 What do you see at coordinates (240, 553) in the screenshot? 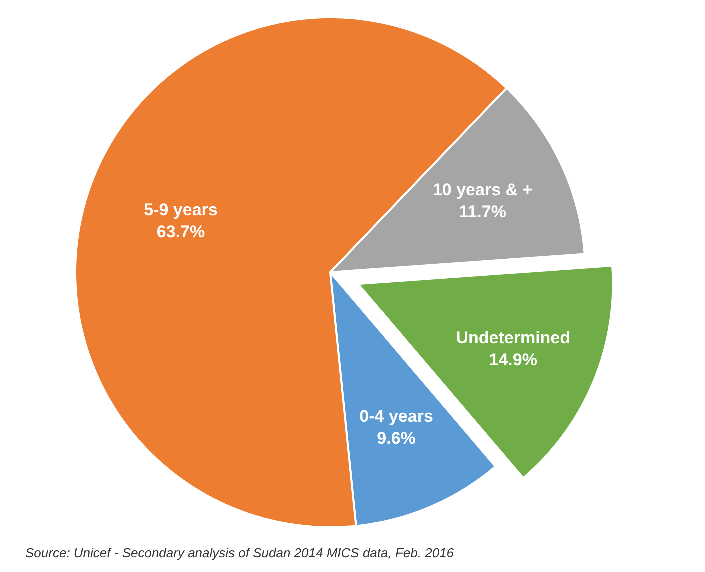
I see `source-note: Source: Unicef - Secondary analysis of Sudan 2014 MICS data, Feb. 2016` at bounding box center [240, 553].